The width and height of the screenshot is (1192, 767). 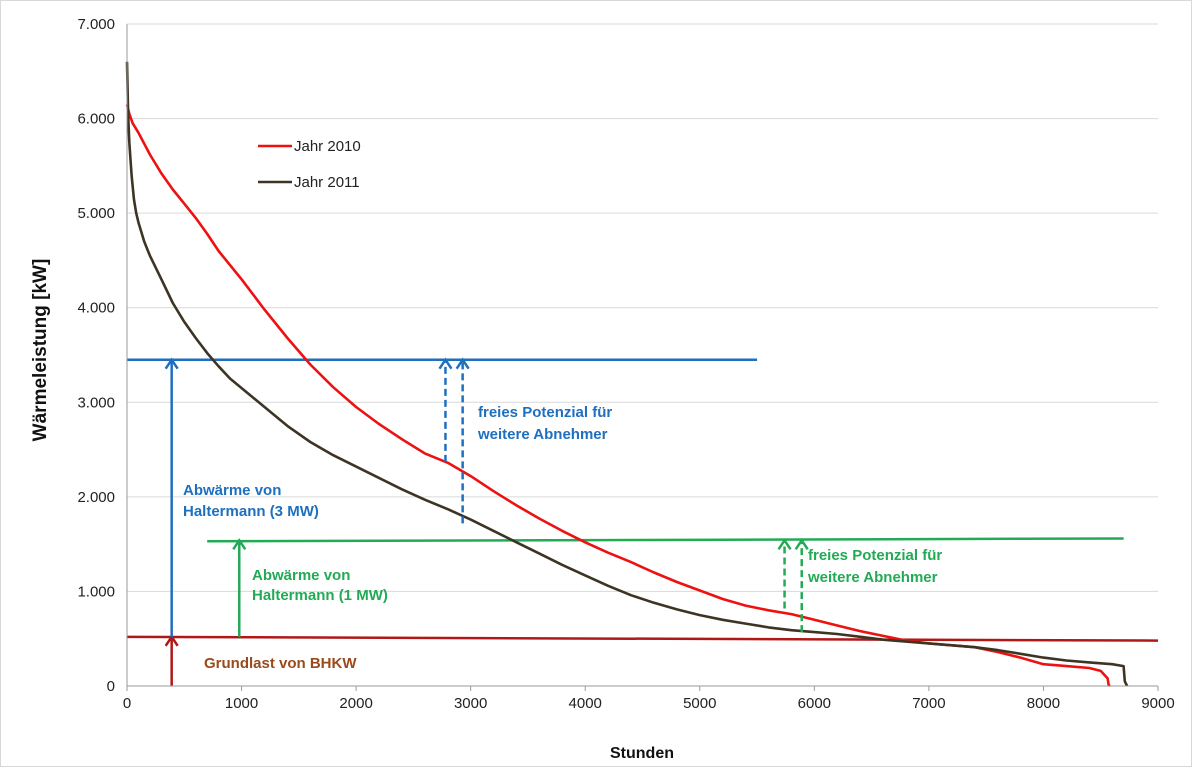 What do you see at coordinates (251, 511) in the screenshot?
I see `annotation-a3-line2: Haltermann (3 MW)` at bounding box center [251, 511].